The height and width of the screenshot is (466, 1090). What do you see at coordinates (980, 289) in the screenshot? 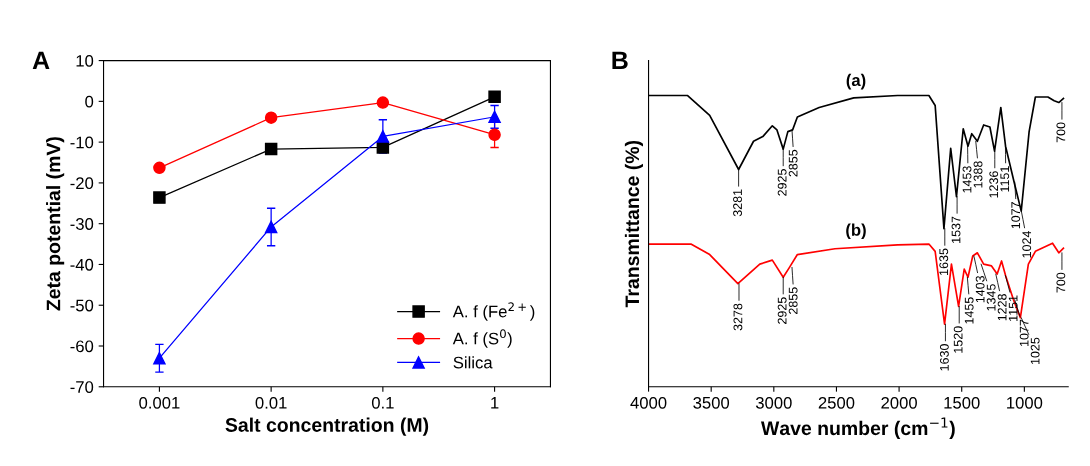
I see `annotation: 1403` at bounding box center [980, 289].